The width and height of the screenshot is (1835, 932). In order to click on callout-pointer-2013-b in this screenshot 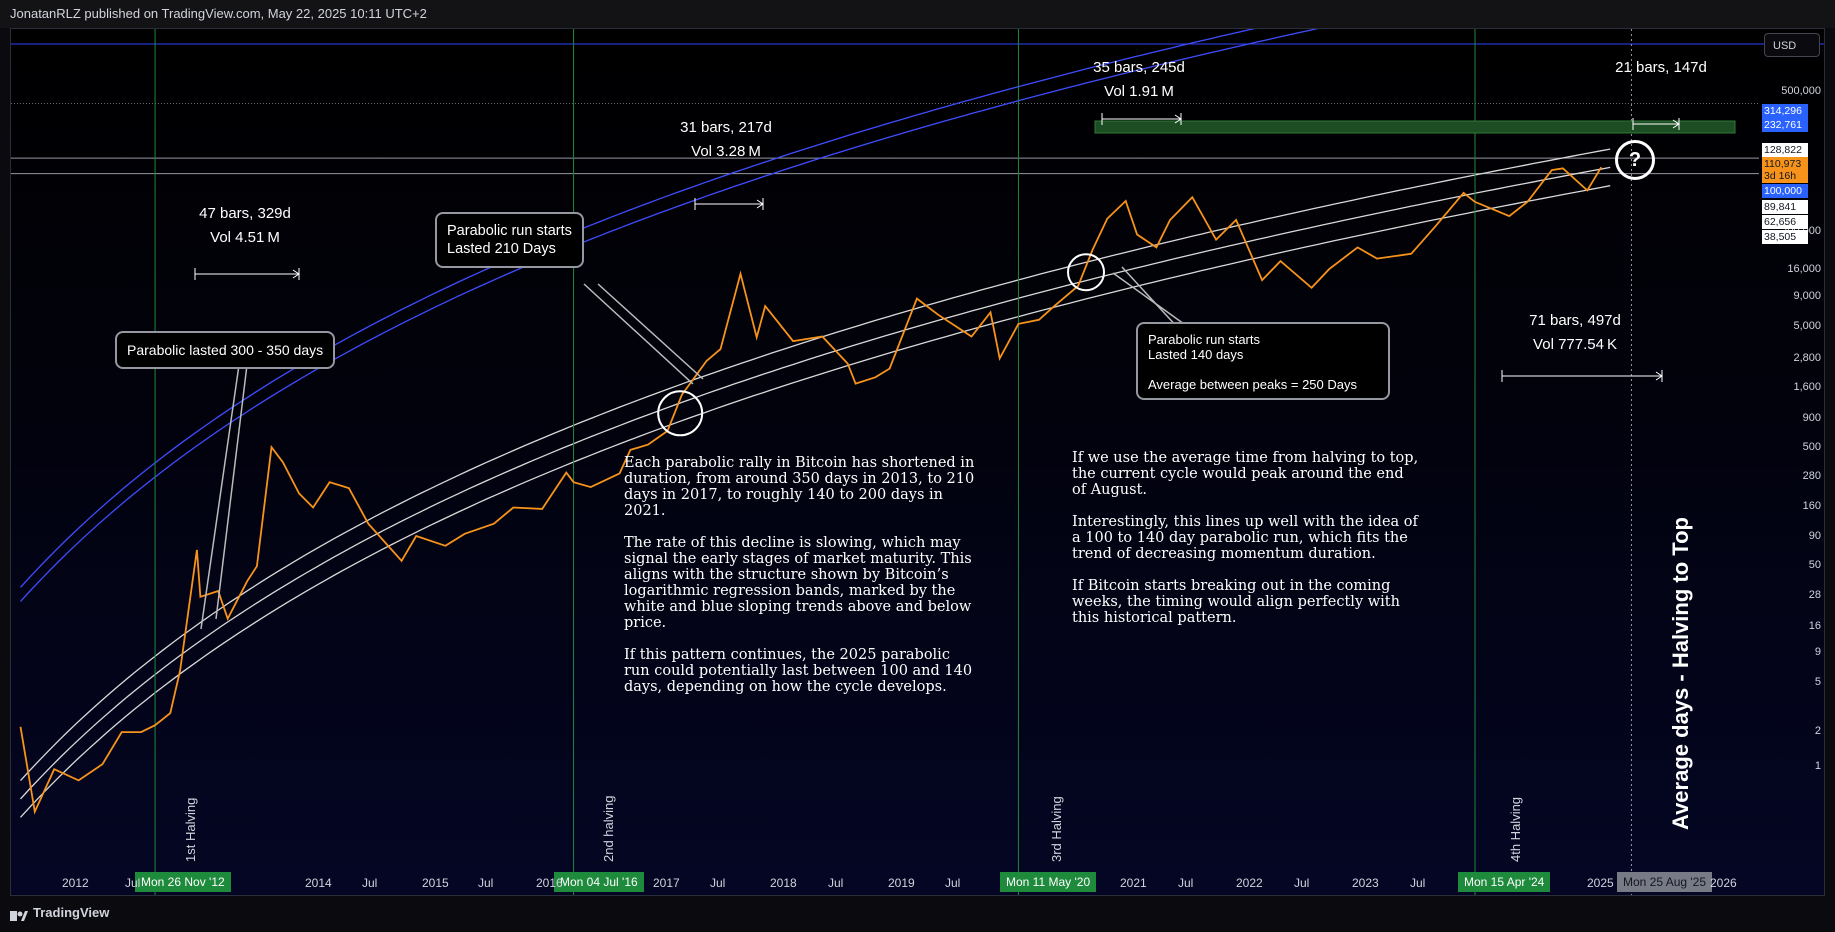, I will do `click(220, 497)`.